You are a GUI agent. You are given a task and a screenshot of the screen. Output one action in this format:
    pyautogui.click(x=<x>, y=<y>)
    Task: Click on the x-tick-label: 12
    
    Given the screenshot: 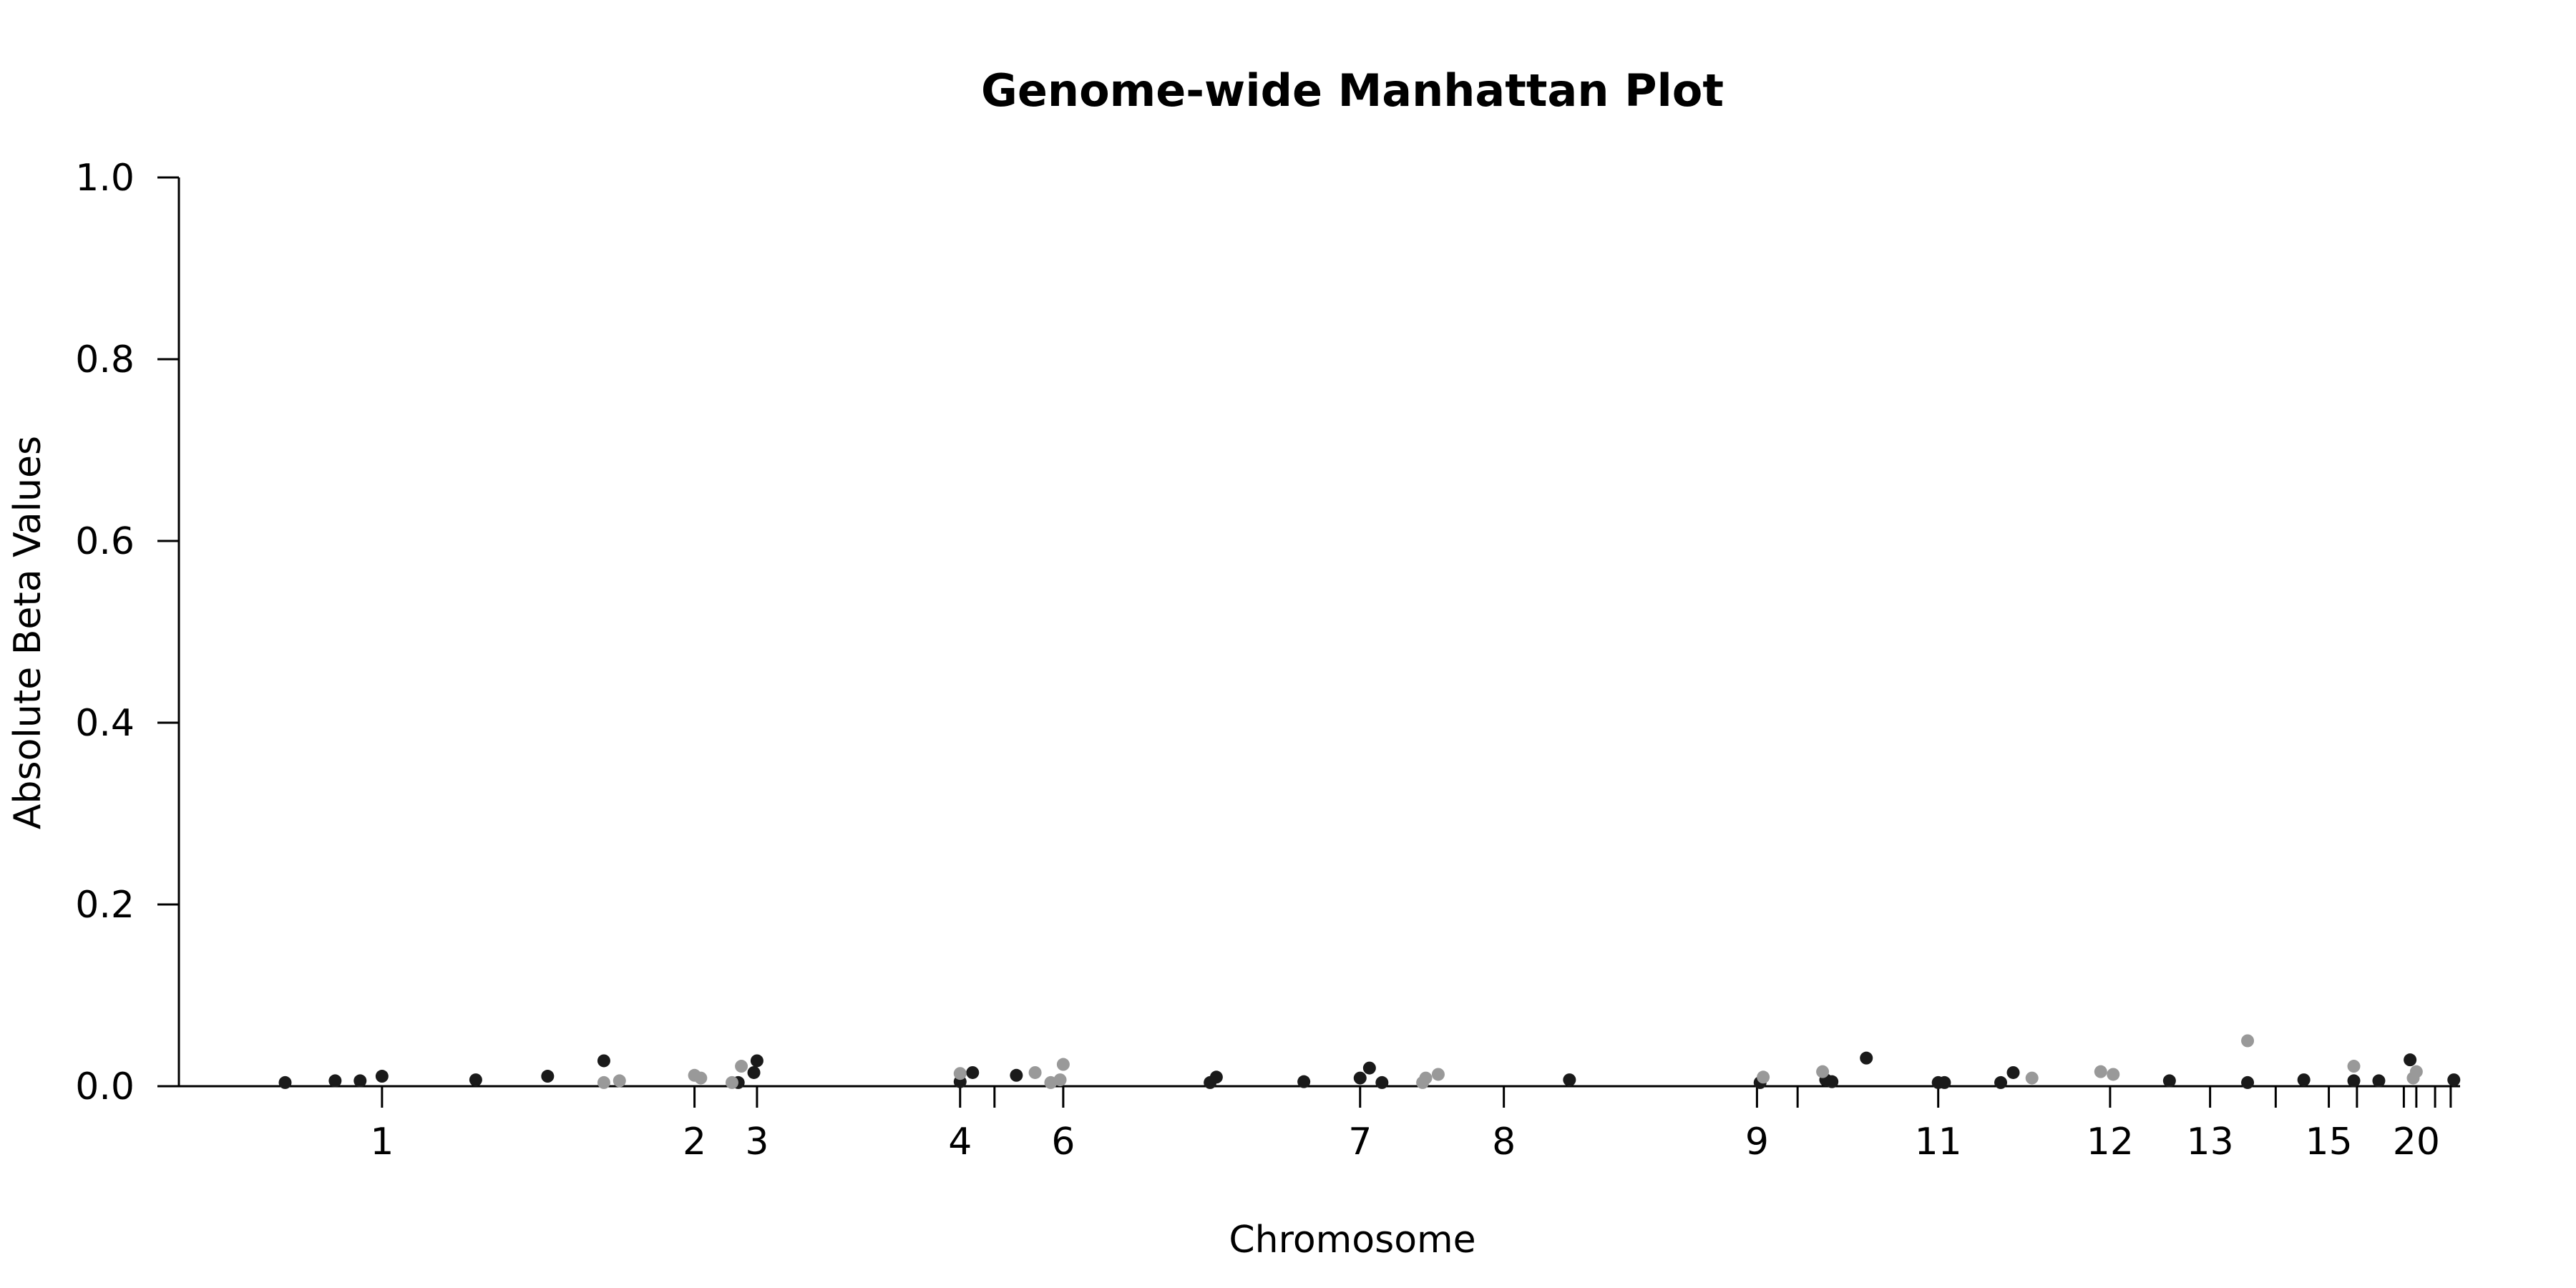 What is the action you would take?
    pyautogui.click(x=2110, y=1142)
    